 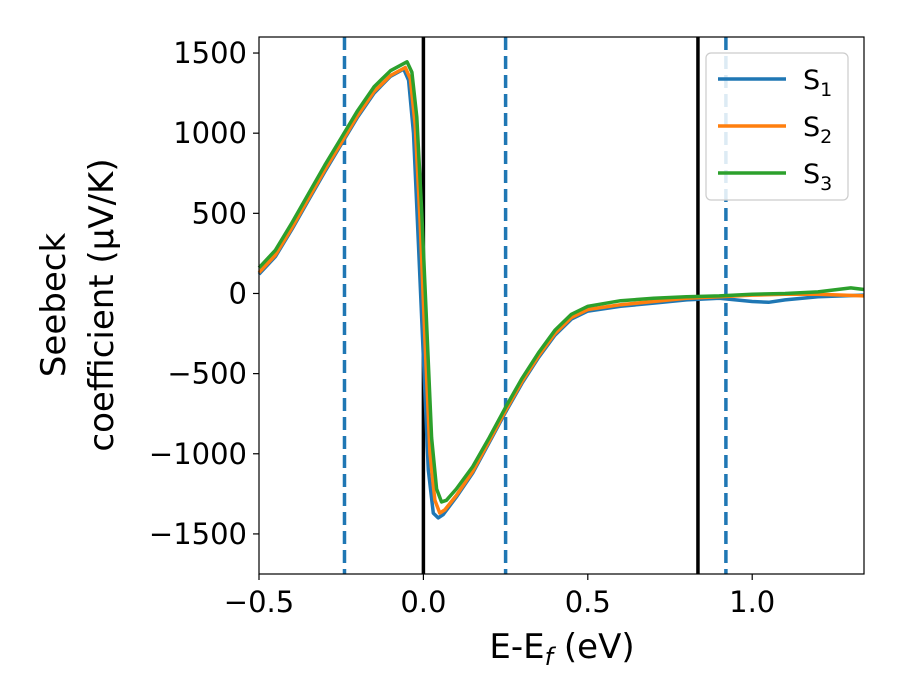 What do you see at coordinates (516, 647) in the screenshot?
I see `x-axis-title-main: E-E` at bounding box center [516, 647].